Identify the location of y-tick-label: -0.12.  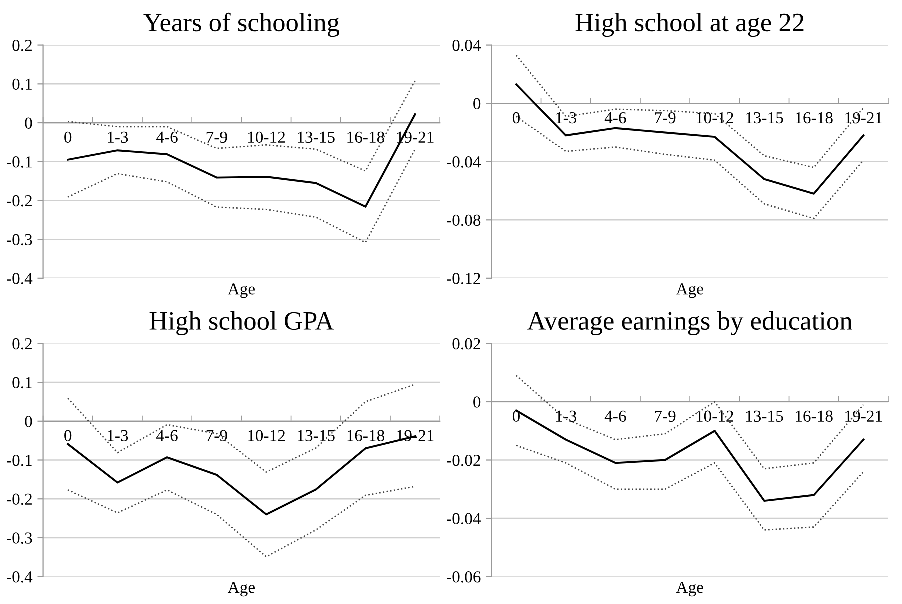
(463, 278).